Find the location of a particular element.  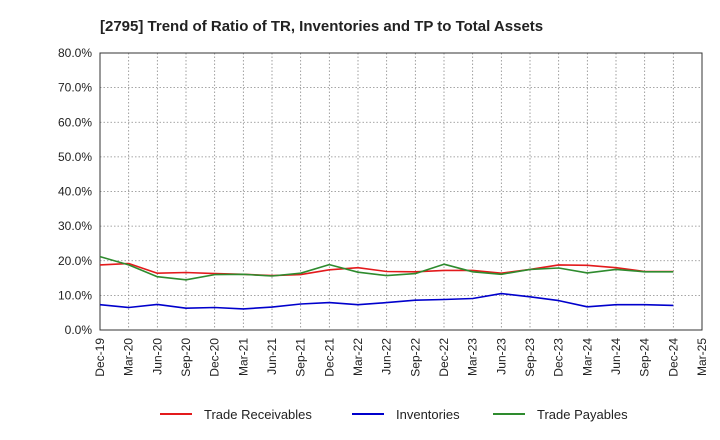

y-tick-label: 80.0% is located at coordinates (75, 53).